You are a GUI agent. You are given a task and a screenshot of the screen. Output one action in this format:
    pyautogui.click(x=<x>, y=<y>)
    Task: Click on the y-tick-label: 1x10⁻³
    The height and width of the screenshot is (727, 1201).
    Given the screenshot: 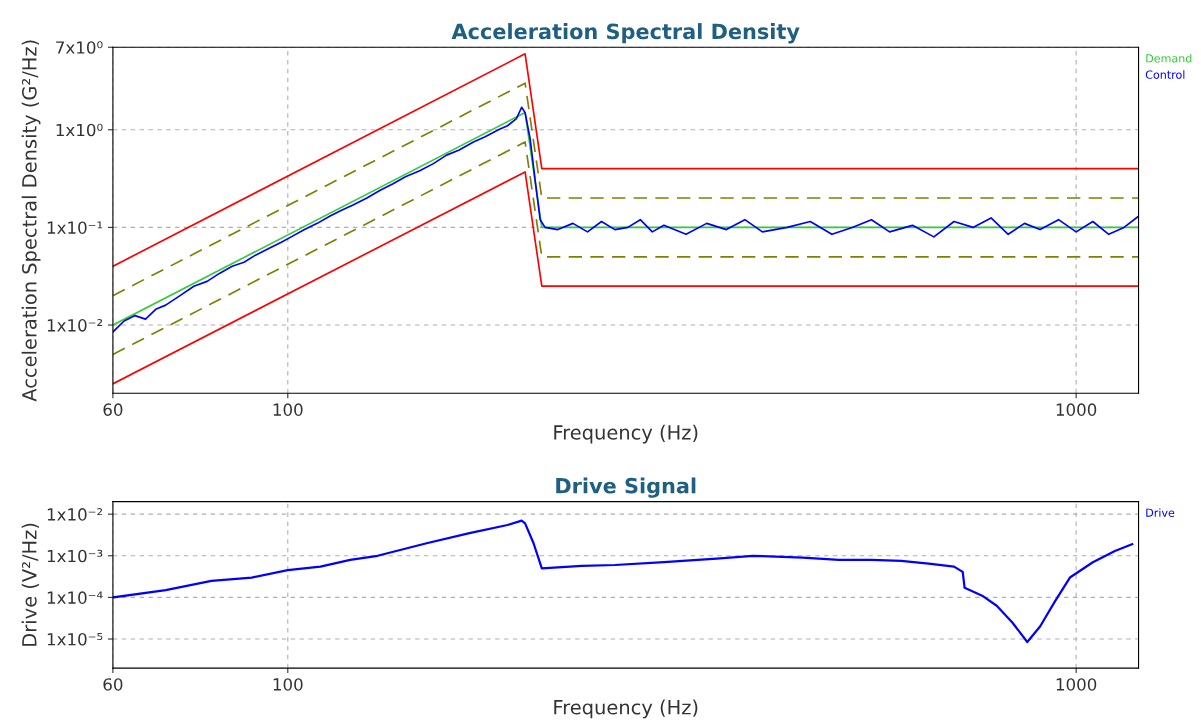 What is the action you would take?
    pyautogui.click(x=75, y=556)
    